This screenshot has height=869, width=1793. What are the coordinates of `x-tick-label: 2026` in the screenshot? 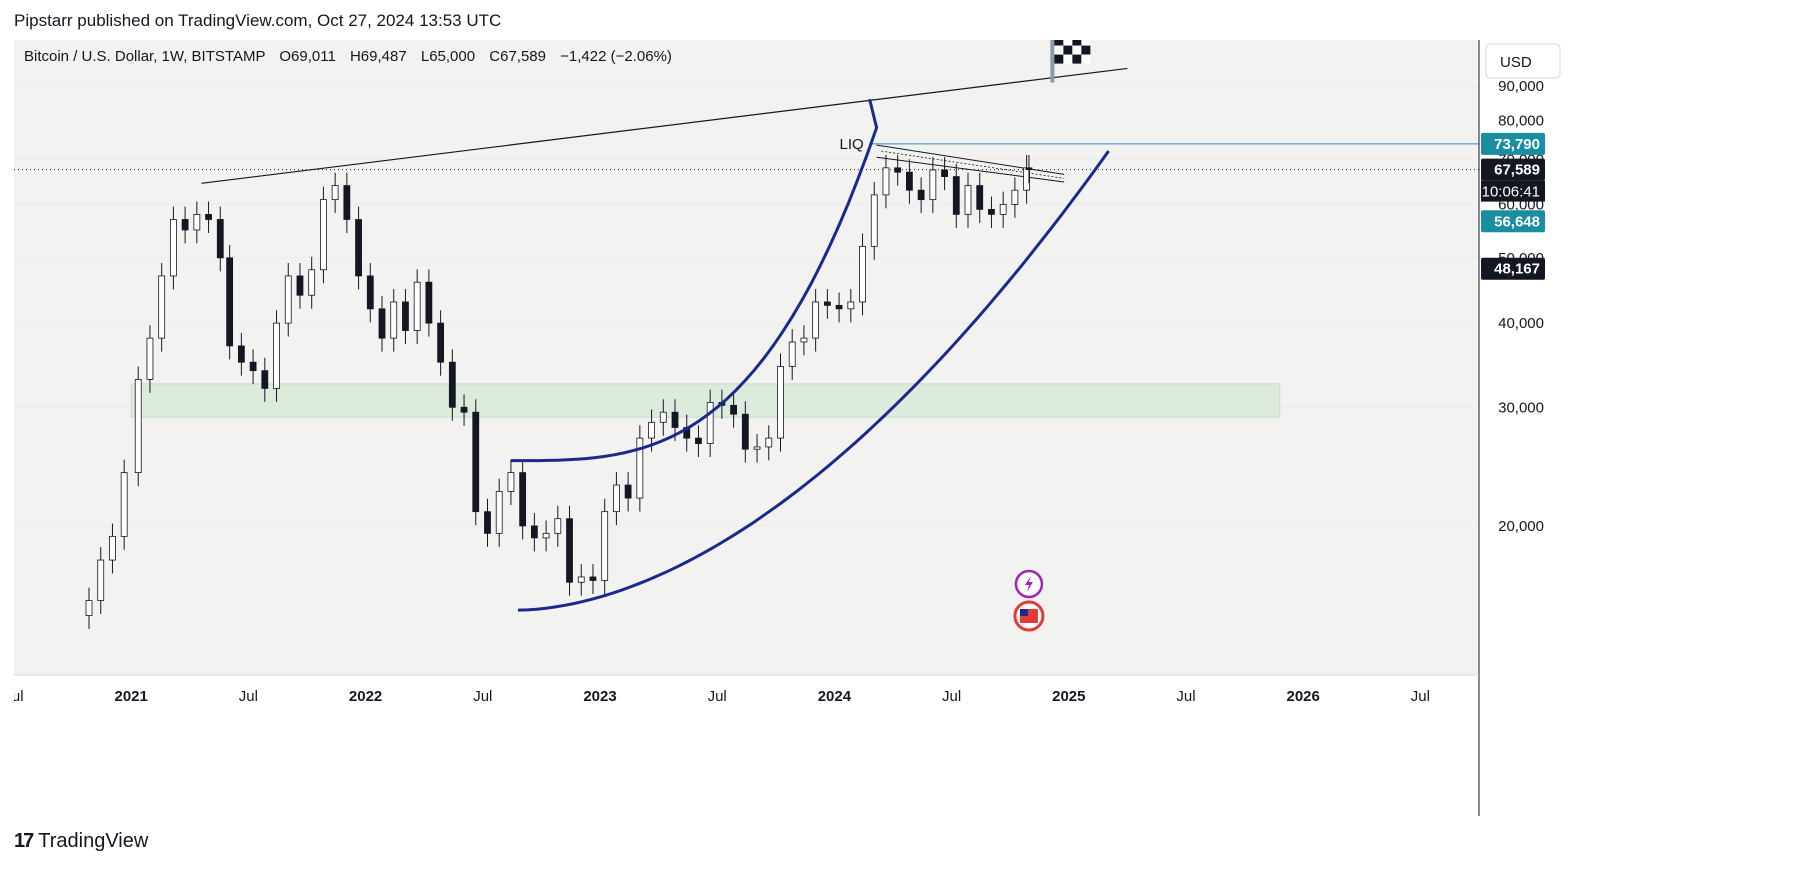 It's located at (1303, 696).